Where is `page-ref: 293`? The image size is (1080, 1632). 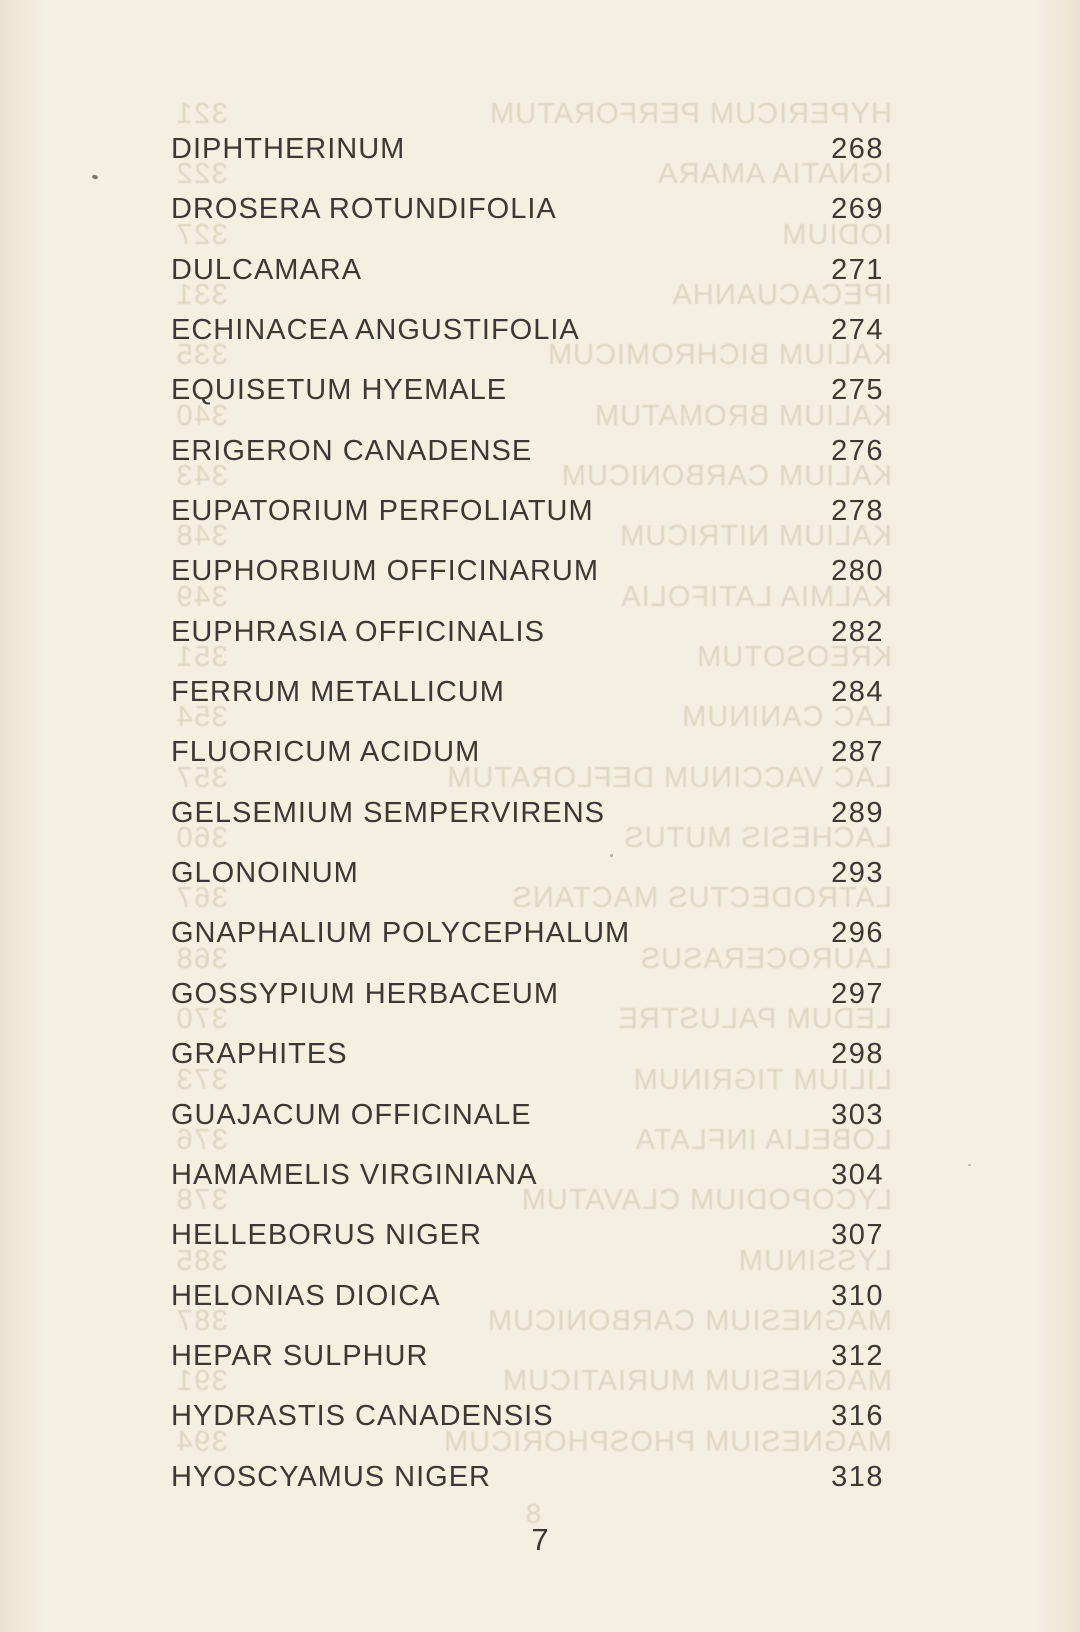
page-ref: 293 is located at coordinates (857, 873).